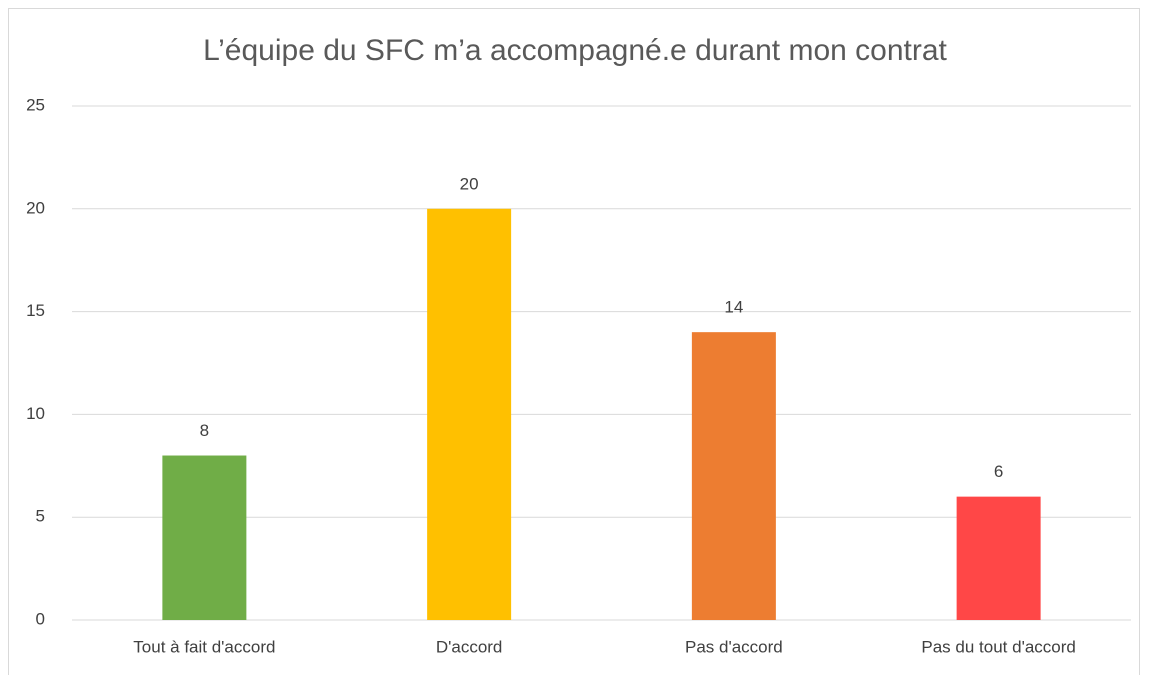 This screenshot has width=1149, height=675. What do you see at coordinates (35, 207) in the screenshot?
I see `y-tick-label: 20` at bounding box center [35, 207].